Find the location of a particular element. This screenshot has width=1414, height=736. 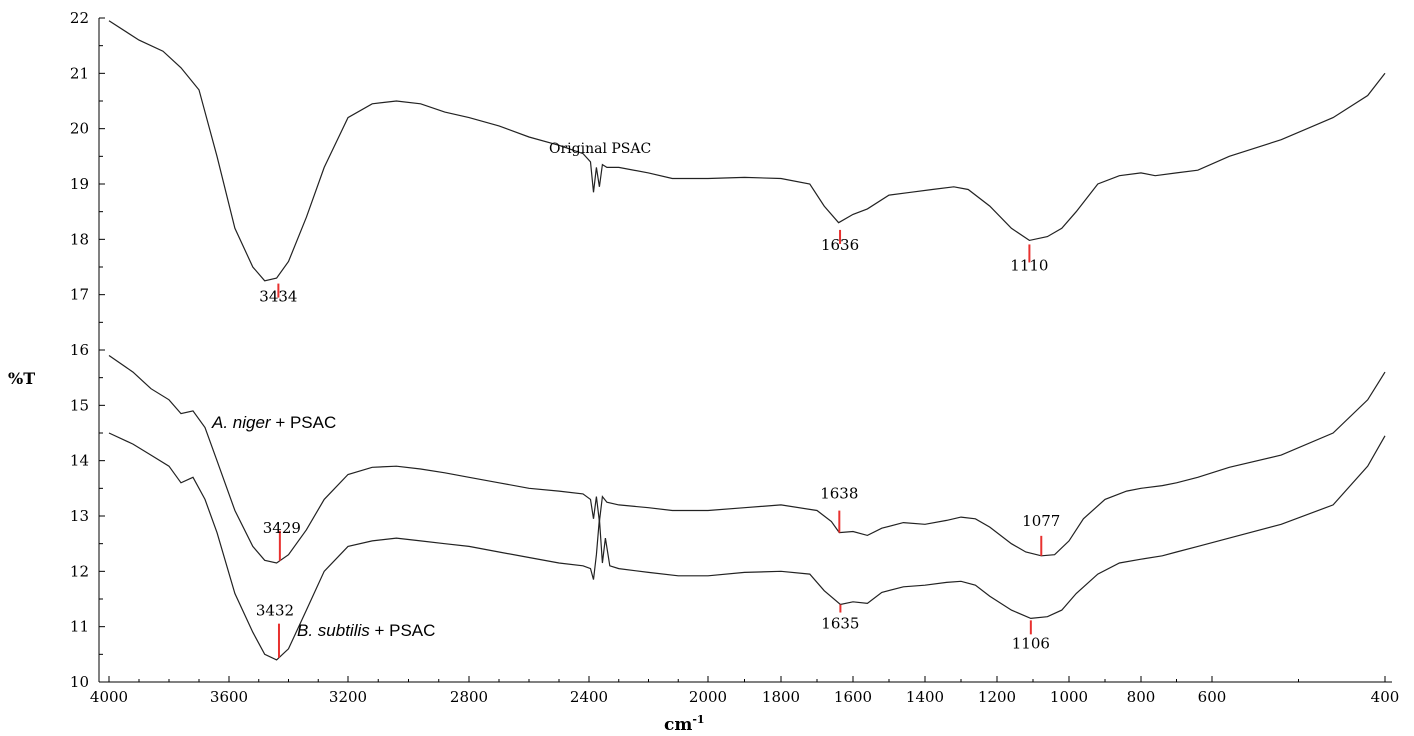

peak-label: 3432 is located at coordinates (275, 611).